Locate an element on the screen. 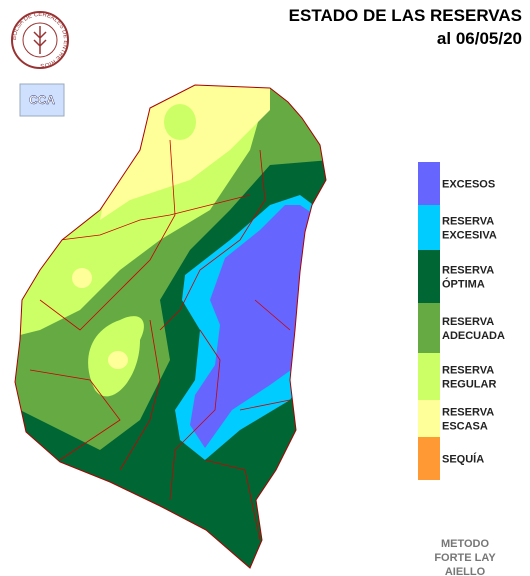 The width and height of the screenshot is (530, 576). legend-label: ESCASA is located at coordinates (465, 427).